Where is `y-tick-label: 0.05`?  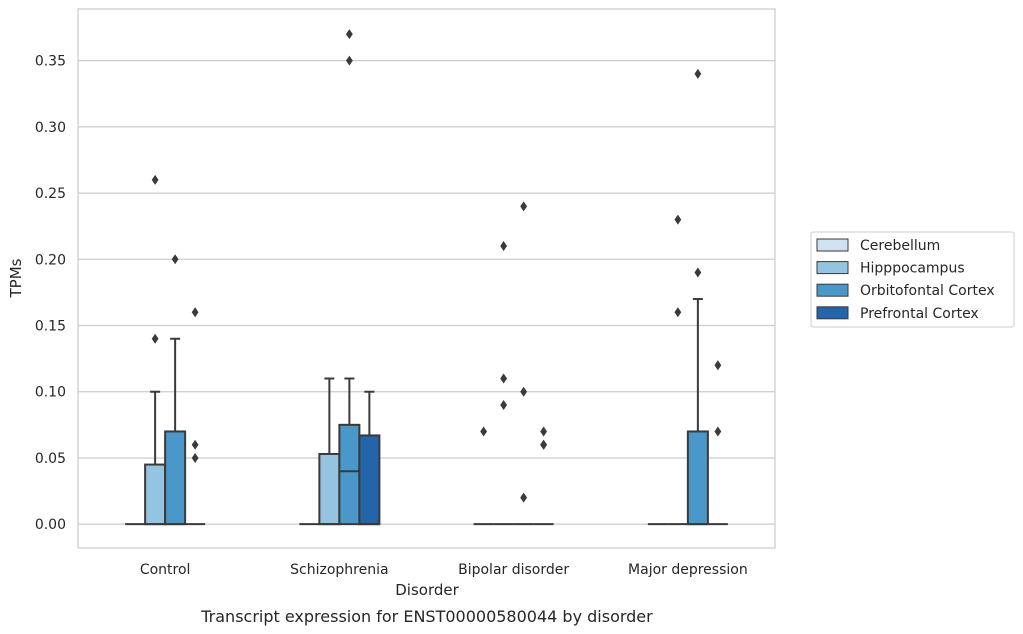
y-tick-label: 0.05 is located at coordinates (50, 459).